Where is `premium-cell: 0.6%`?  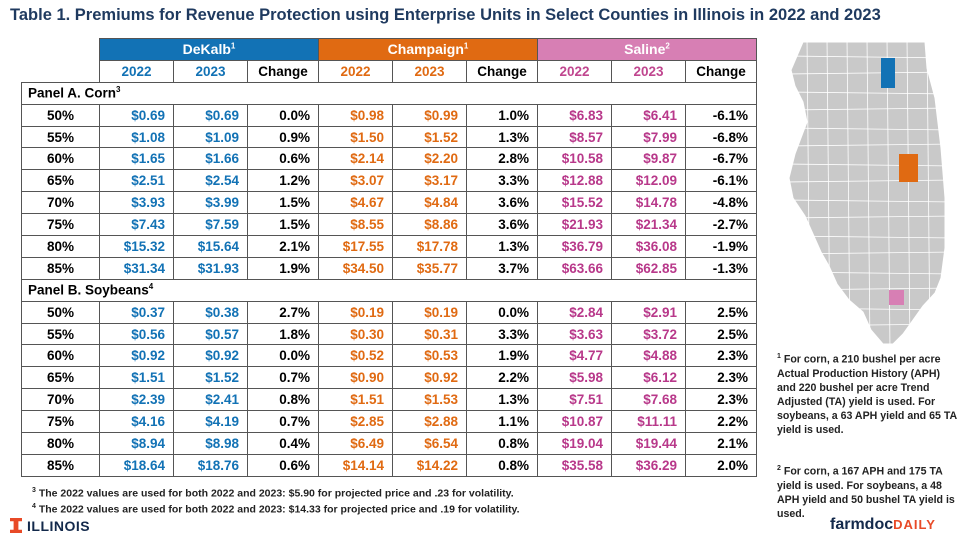 premium-cell: 0.6% is located at coordinates (283, 465).